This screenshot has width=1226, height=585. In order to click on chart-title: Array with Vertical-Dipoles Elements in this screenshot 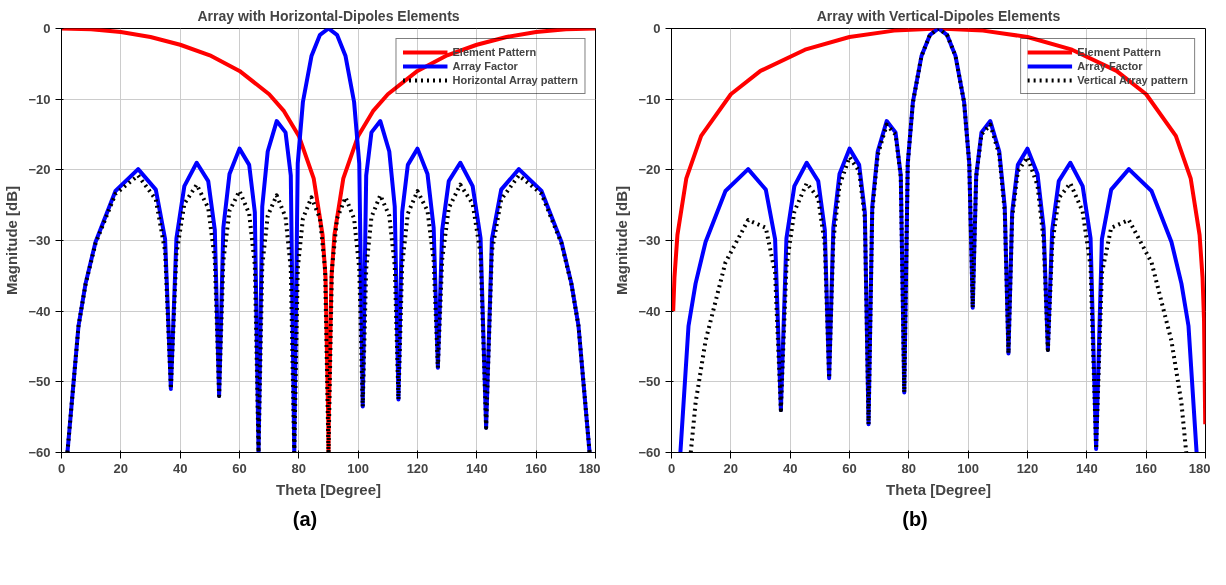, I will do `click(938, 15)`.